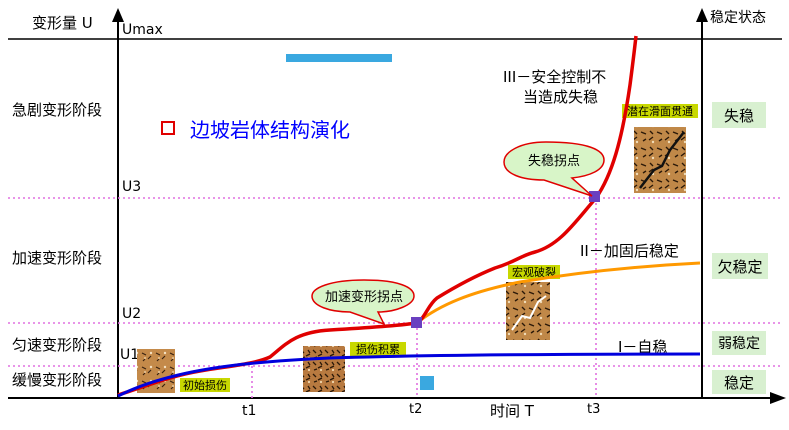 The image size is (789, 430). What do you see at coordinates (270, 130) in the screenshot?
I see `legend-label: 边坡岩体结构演化` at bounding box center [270, 130].